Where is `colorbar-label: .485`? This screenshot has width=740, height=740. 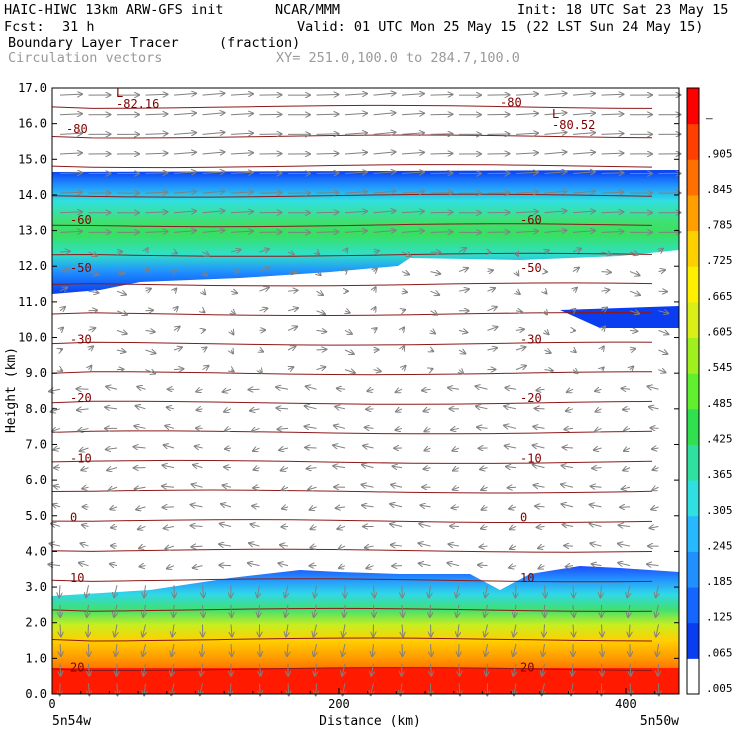
colorbar-label: .485 is located at coordinates (719, 403).